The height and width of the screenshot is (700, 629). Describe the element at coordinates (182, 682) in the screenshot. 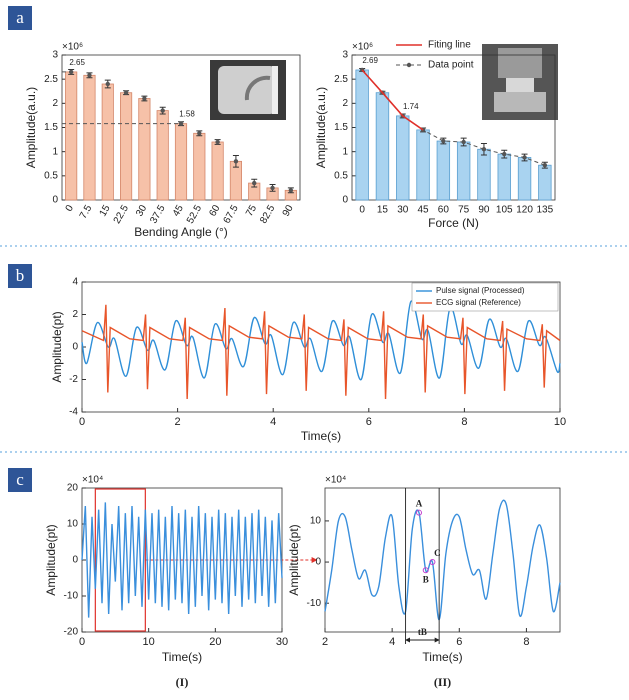

I see `sub-label: (I)` at that location.